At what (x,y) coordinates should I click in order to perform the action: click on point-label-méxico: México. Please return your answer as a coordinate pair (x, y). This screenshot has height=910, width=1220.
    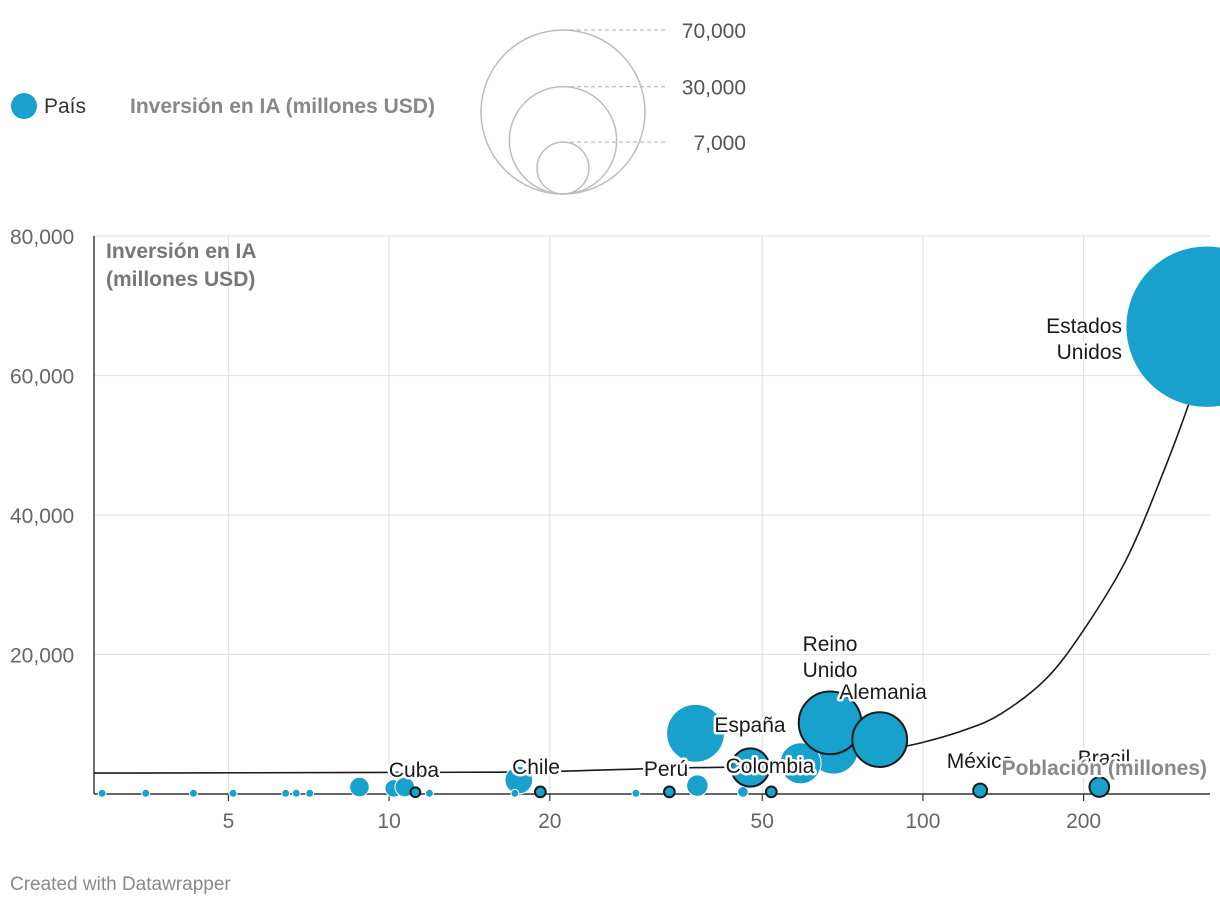
    Looking at the image, I should click on (980, 761).